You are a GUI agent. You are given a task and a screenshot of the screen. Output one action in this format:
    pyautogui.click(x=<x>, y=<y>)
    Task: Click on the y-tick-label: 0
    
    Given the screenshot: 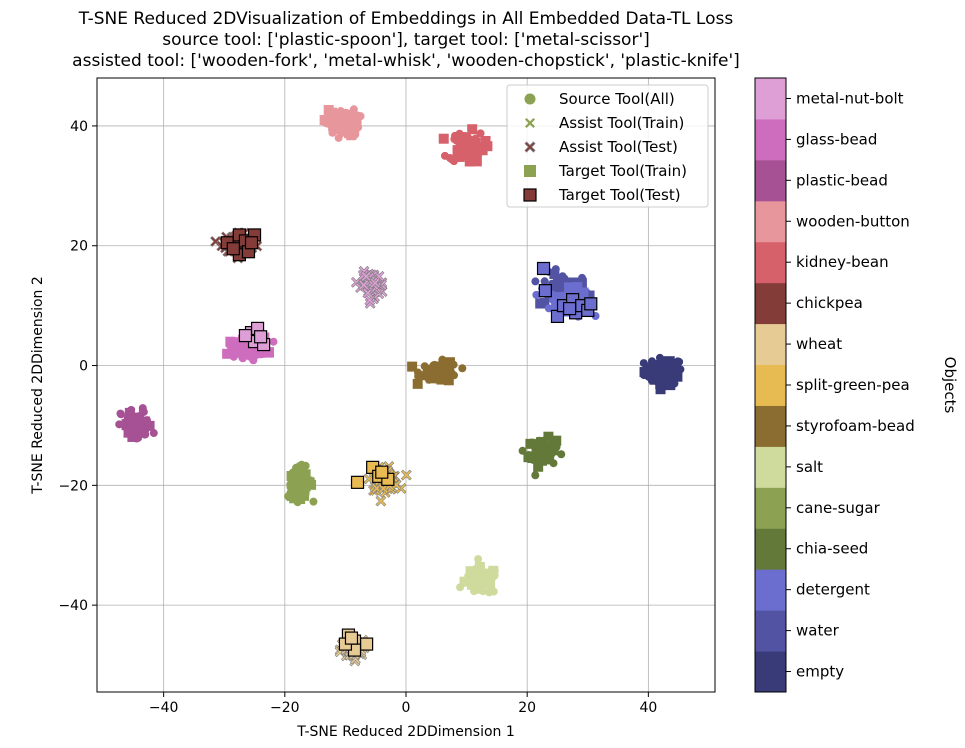 What is the action you would take?
    pyautogui.click(x=83, y=367)
    